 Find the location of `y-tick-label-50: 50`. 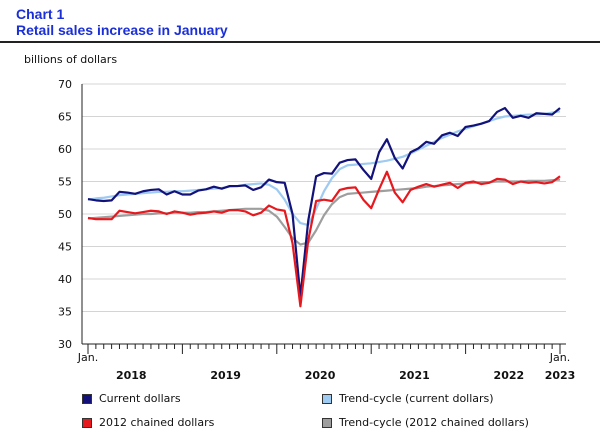

y-tick-label-50: 50 is located at coordinates (65, 214).